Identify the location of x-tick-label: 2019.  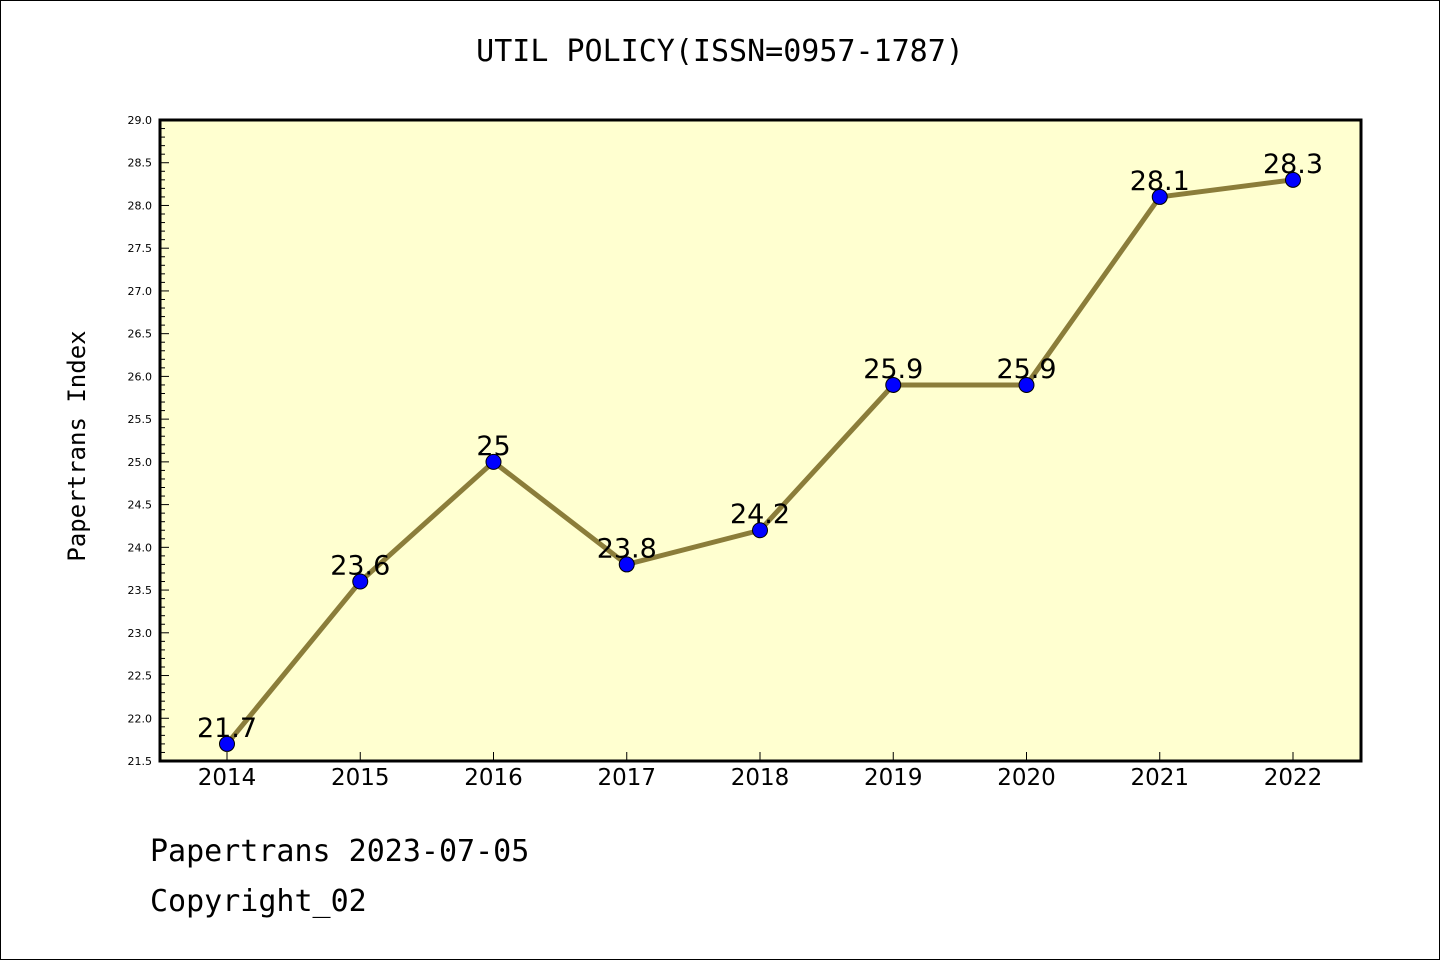
(893, 778).